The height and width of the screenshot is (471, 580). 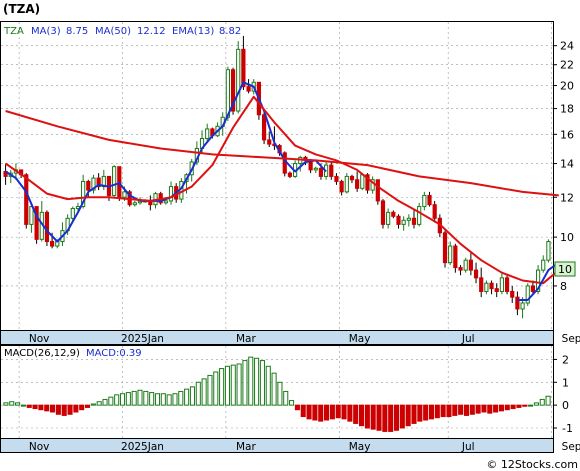 I want to click on macd-date-band, so click(x=277, y=445).